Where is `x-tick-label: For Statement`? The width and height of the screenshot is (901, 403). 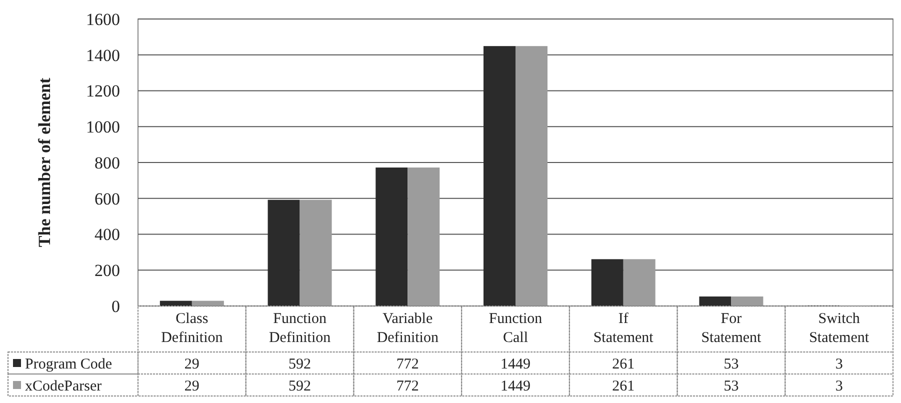 x-tick-label: For Statement is located at coordinates (731, 328).